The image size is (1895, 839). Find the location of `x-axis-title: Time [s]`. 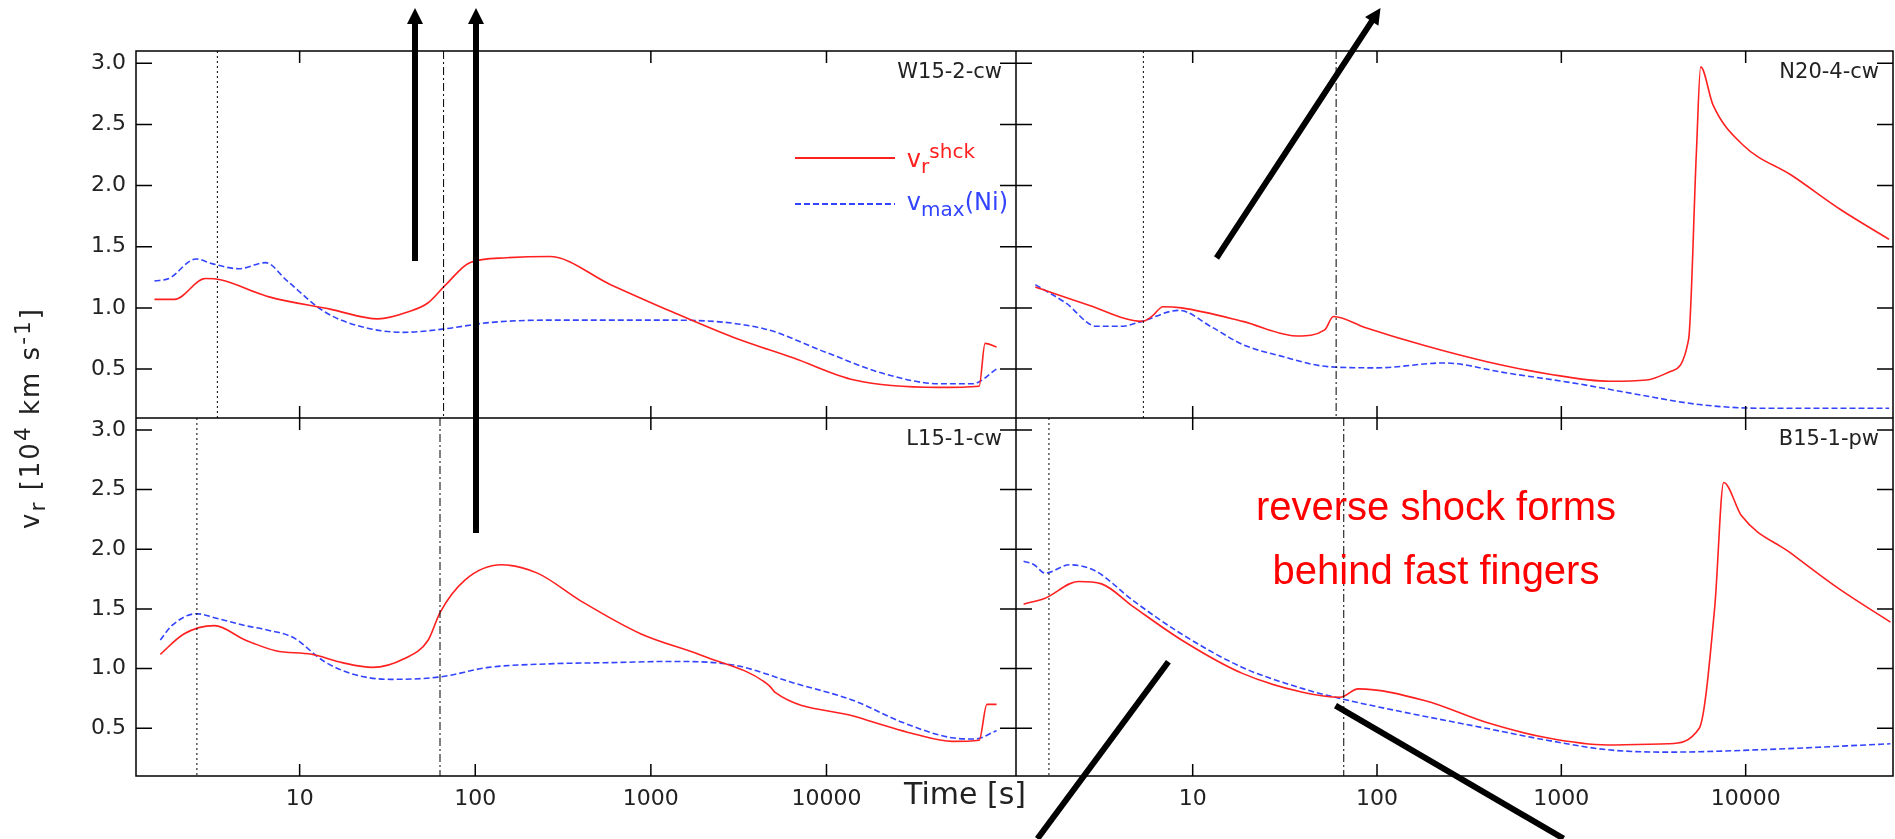

x-axis-title: Time [s] is located at coordinates (965, 793).